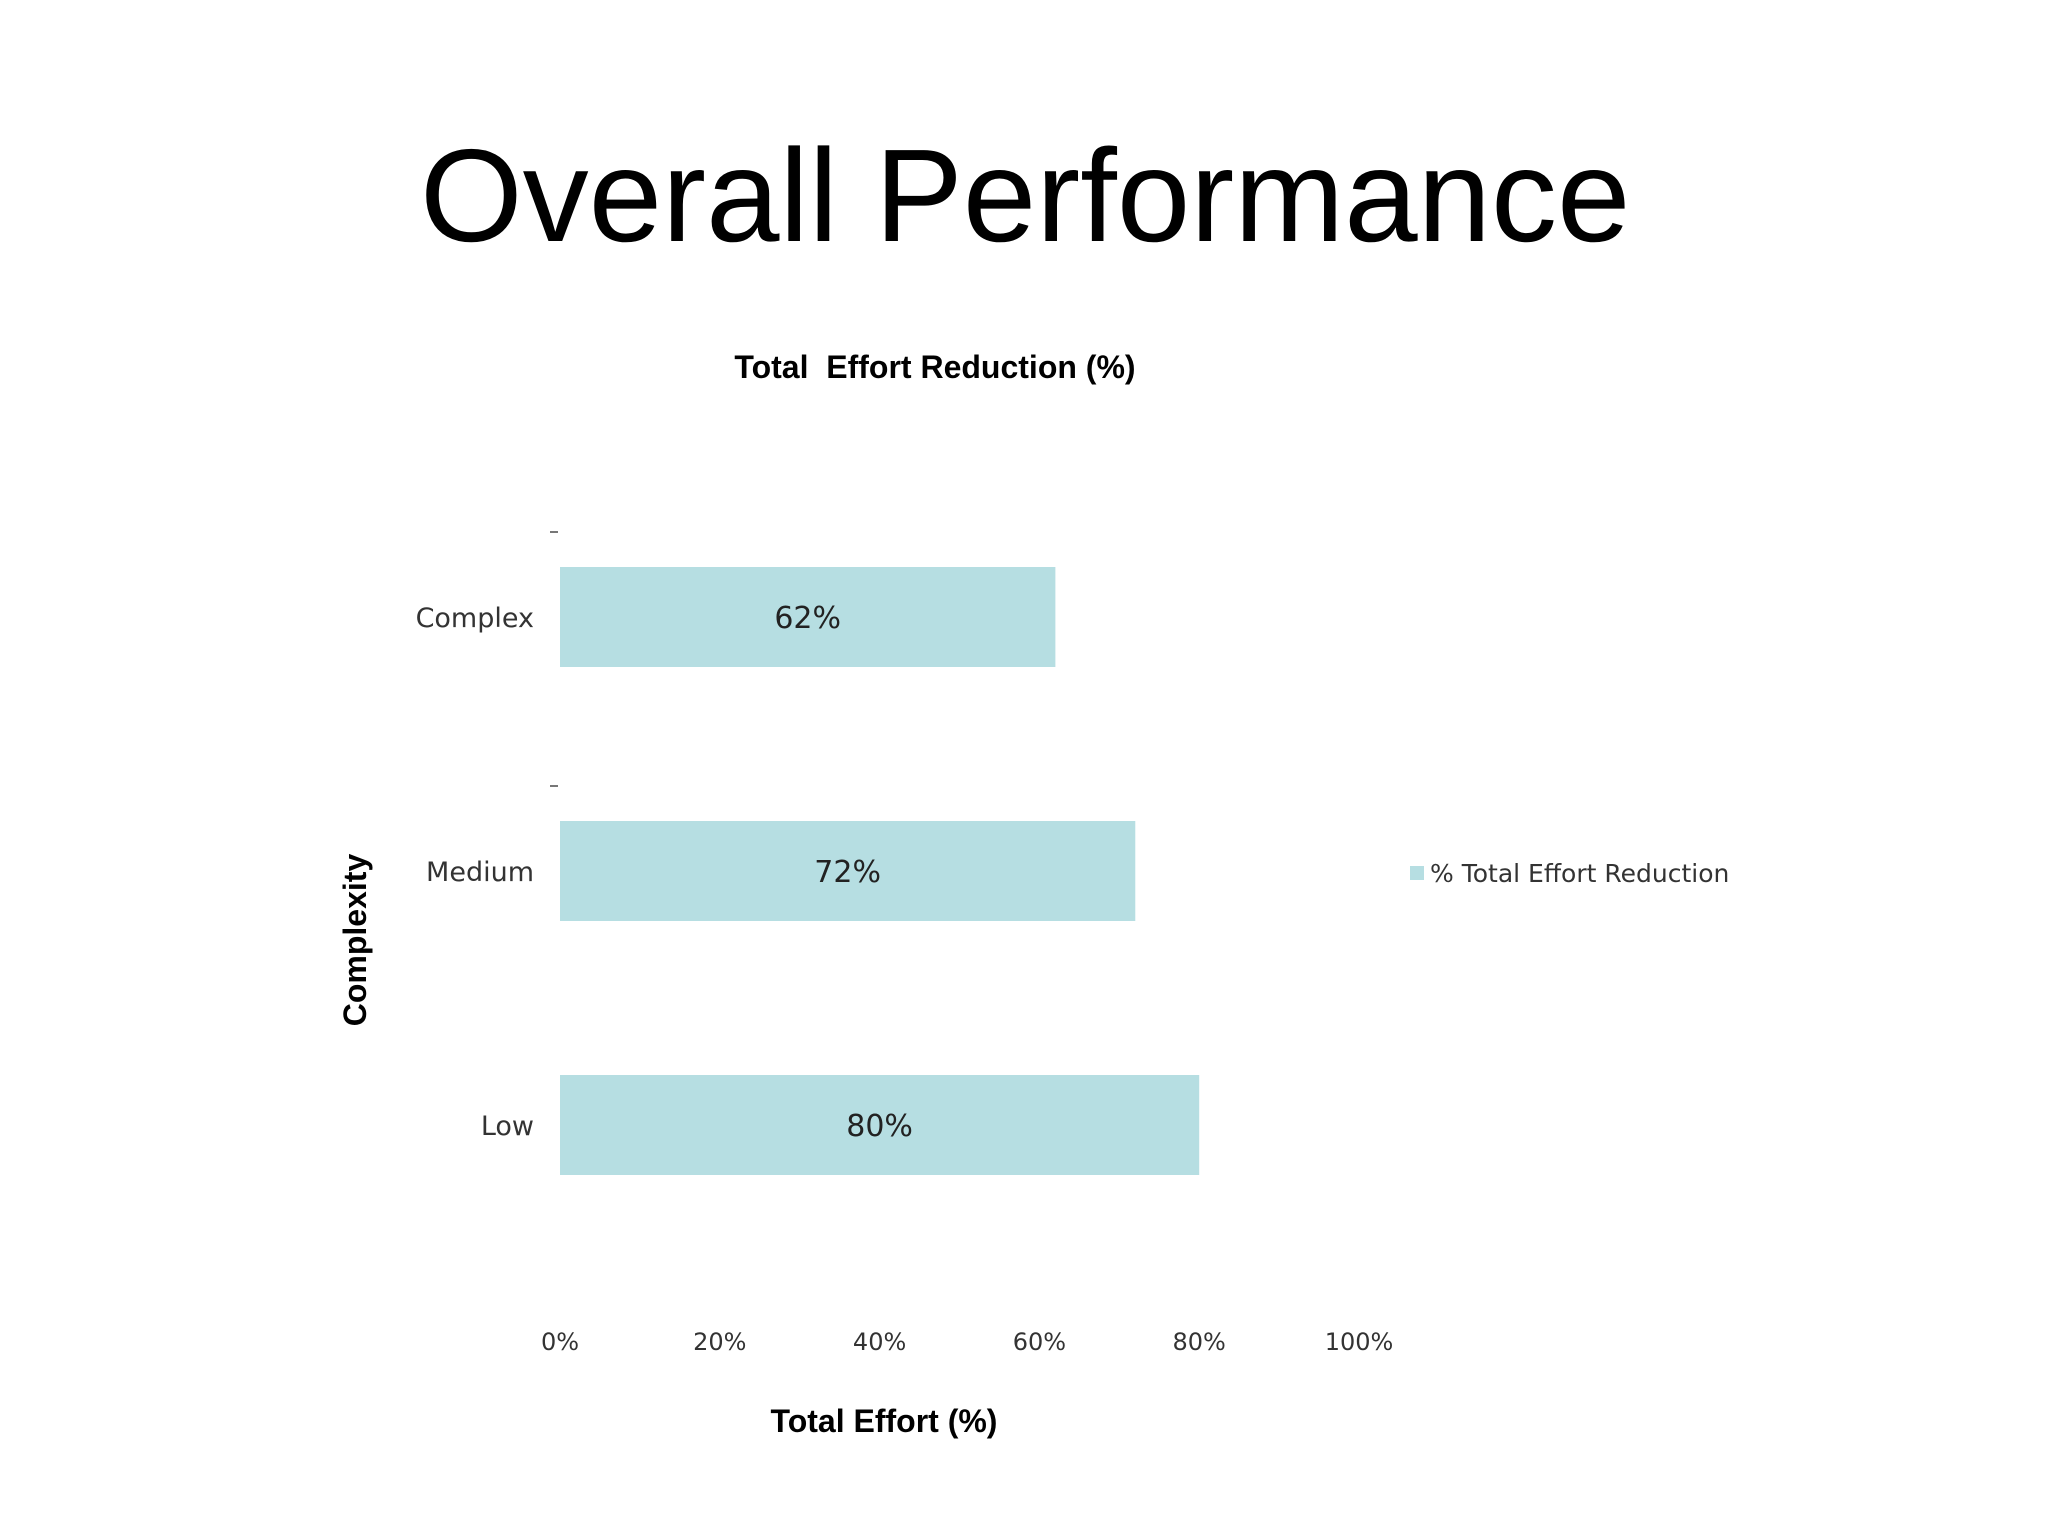 The height and width of the screenshot is (1536, 2048). What do you see at coordinates (1579, 873) in the screenshot?
I see `legend-label: % Total Effort Reduction` at bounding box center [1579, 873].